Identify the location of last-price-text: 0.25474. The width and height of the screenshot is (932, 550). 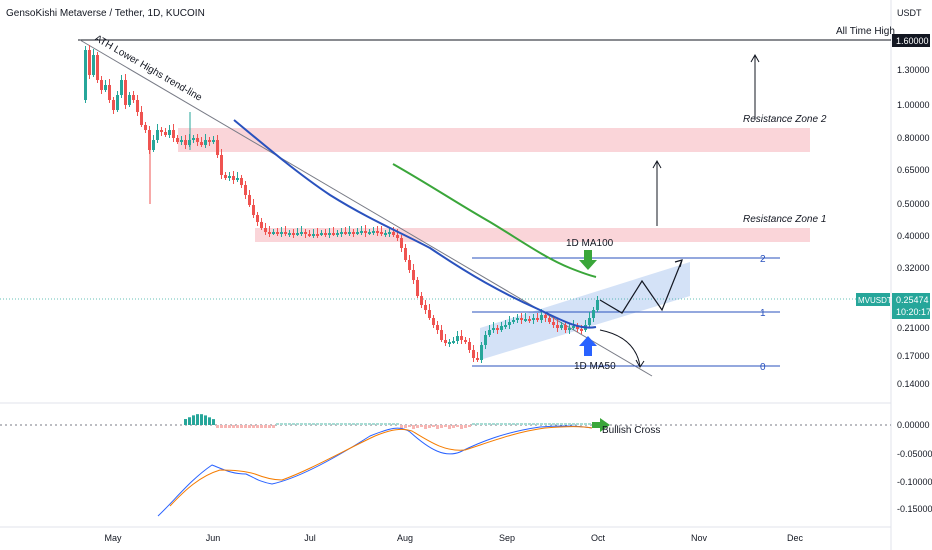
(912, 300).